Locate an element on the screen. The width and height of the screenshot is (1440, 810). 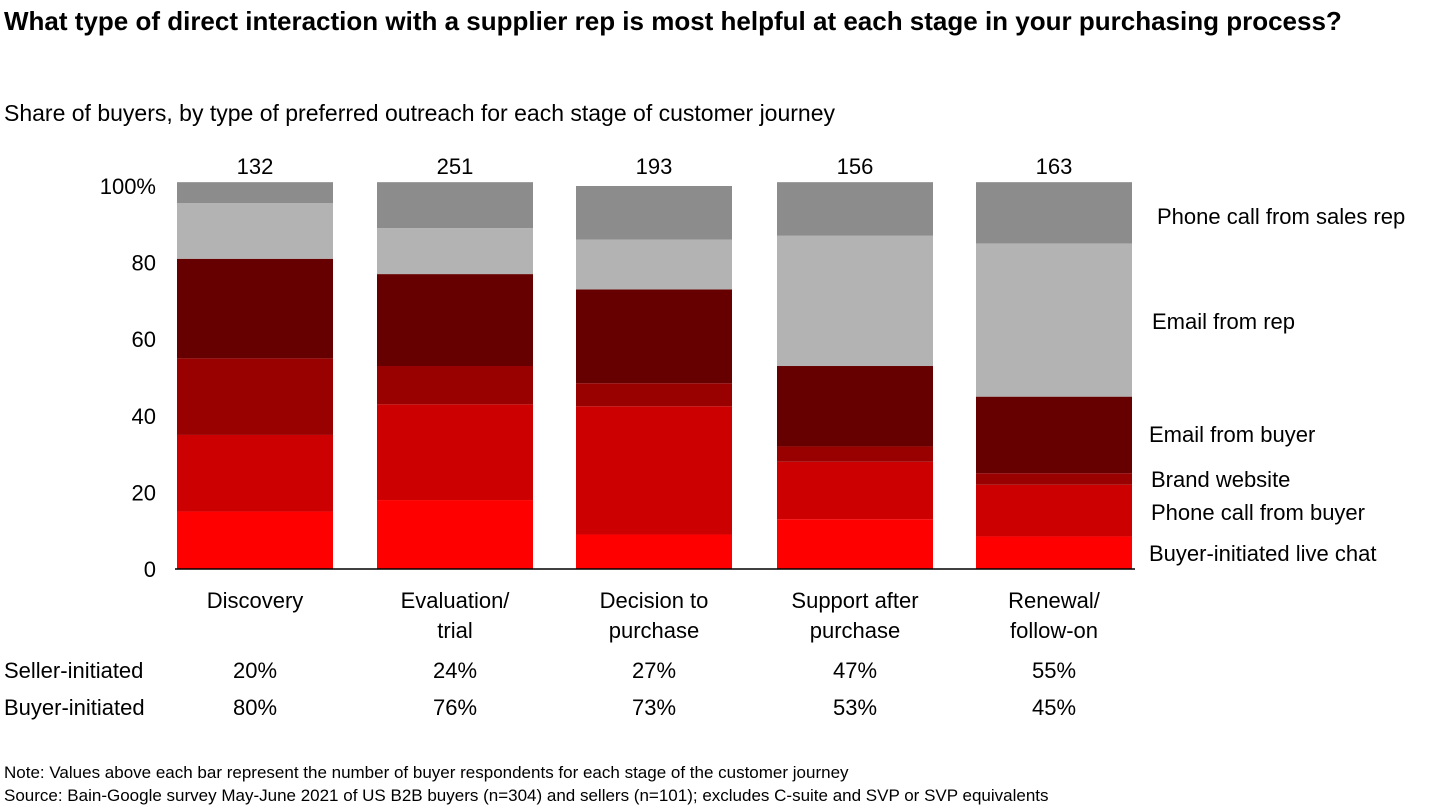
legend-label: Brand website is located at coordinates (1220, 479).